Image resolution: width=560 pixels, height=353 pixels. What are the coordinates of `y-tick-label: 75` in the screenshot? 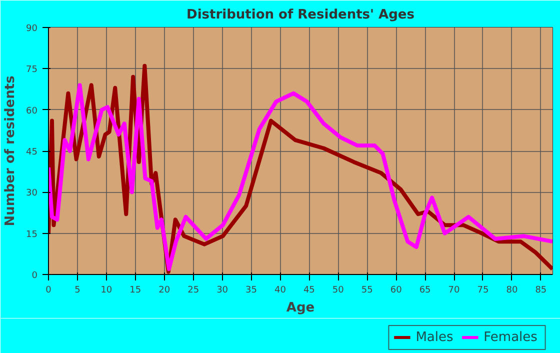 It's located at (32, 70).